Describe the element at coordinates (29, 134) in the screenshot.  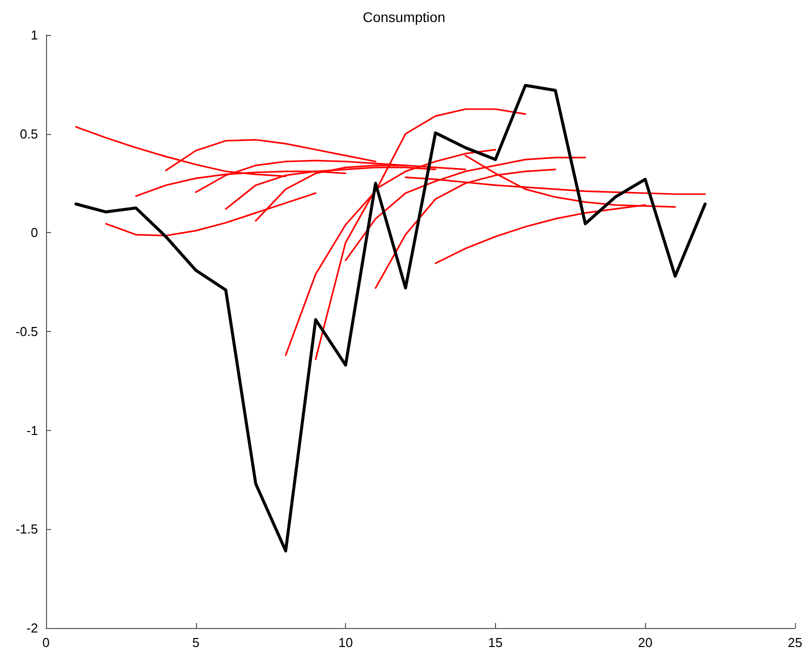
I see `y-tick-label: 0.5` at that location.